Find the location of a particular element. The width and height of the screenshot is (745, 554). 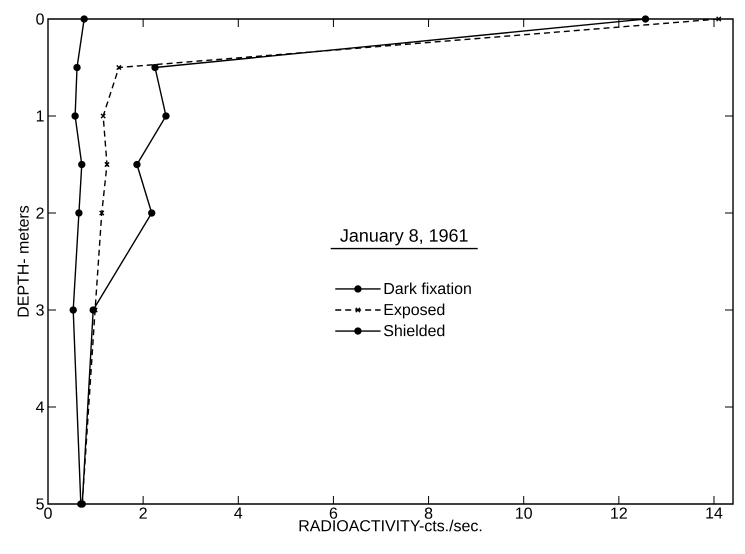

y-axis-title: DEPTH- meters is located at coordinates (23, 261).